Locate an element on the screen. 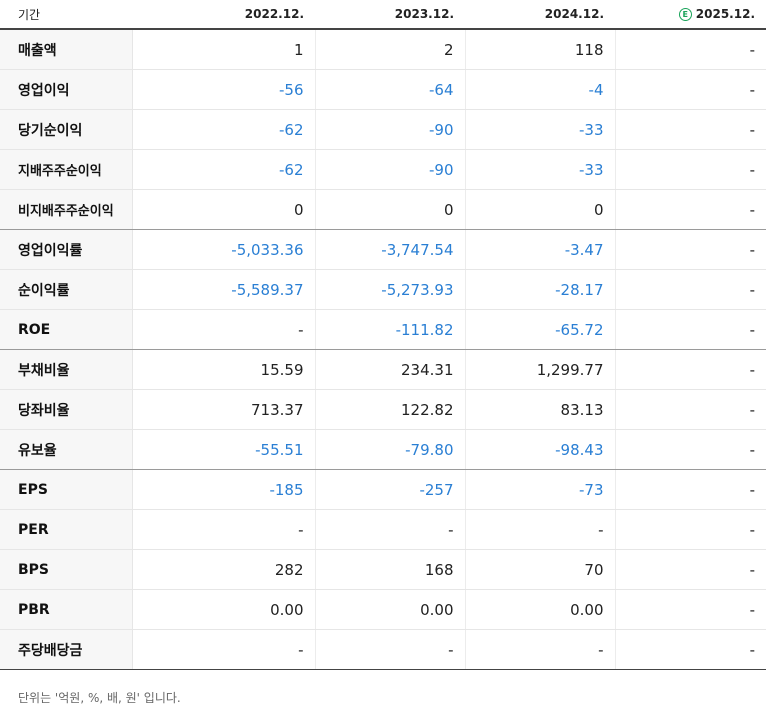  value-cell: 1,299.77 is located at coordinates (540, 369).